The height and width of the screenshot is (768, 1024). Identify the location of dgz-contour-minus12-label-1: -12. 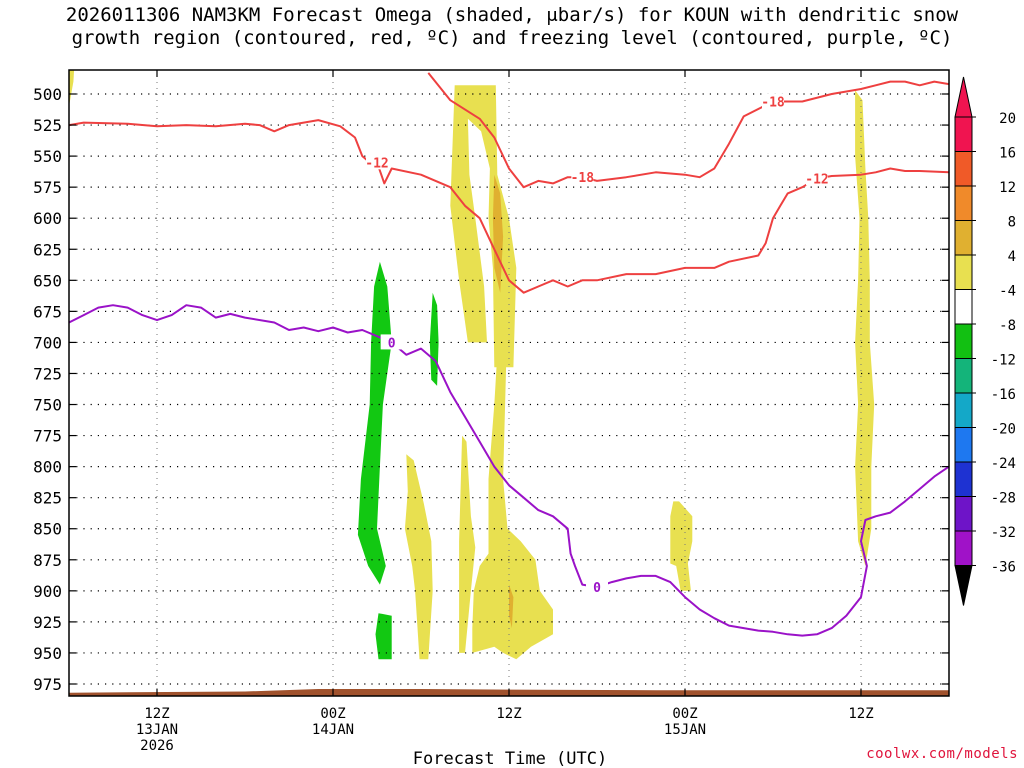
(816, 179).